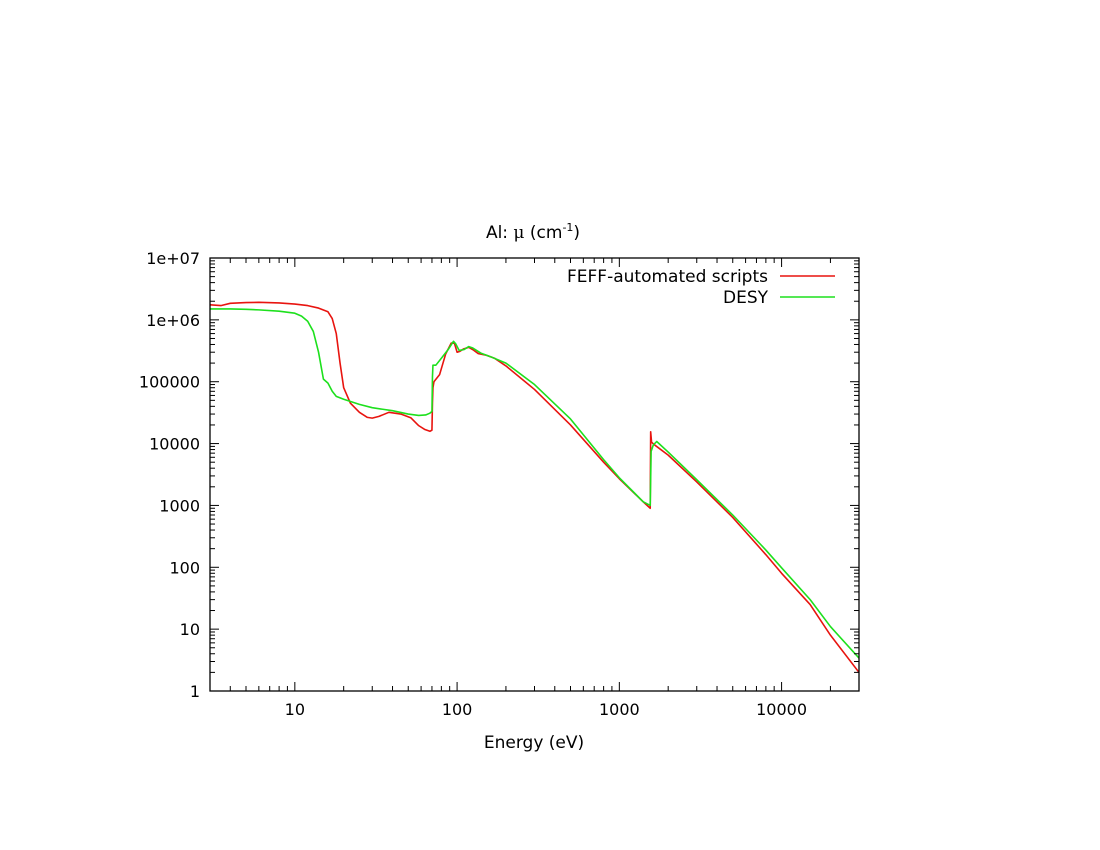  Describe the element at coordinates (619, 709) in the screenshot. I see `x-tick-label: 1000` at that location.